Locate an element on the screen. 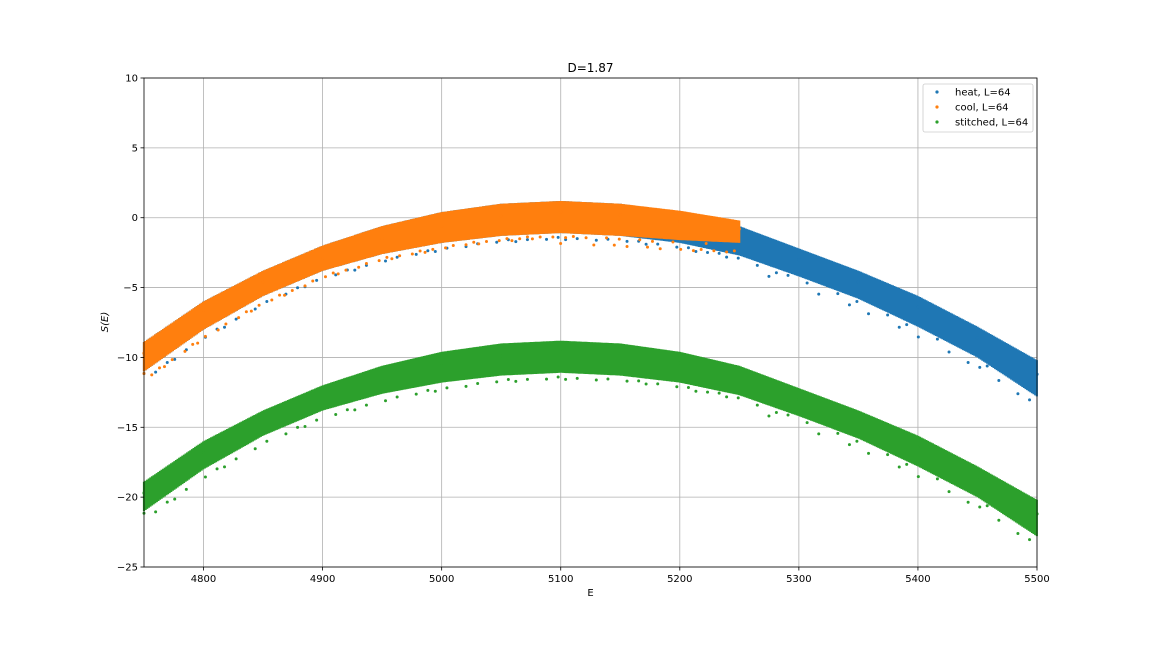 This screenshot has width=1152, height=648. y-tick-label: 5 is located at coordinates (135, 148).